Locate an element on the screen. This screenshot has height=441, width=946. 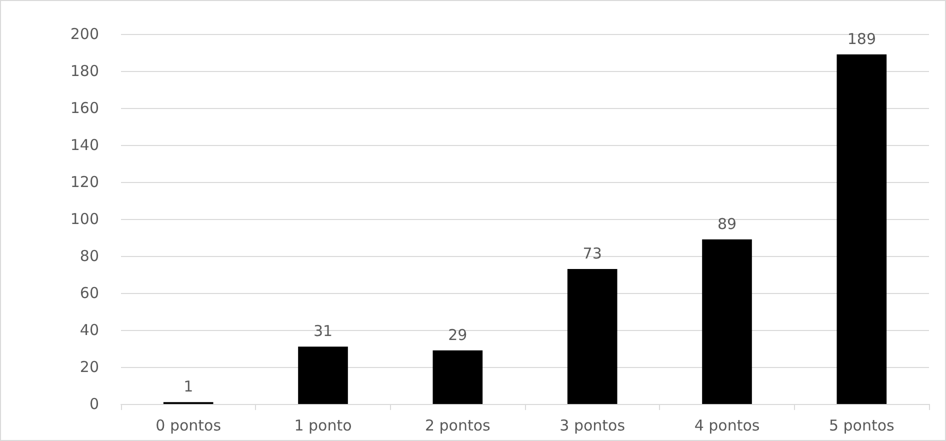
y-tick-label: 120 is located at coordinates (84, 182).